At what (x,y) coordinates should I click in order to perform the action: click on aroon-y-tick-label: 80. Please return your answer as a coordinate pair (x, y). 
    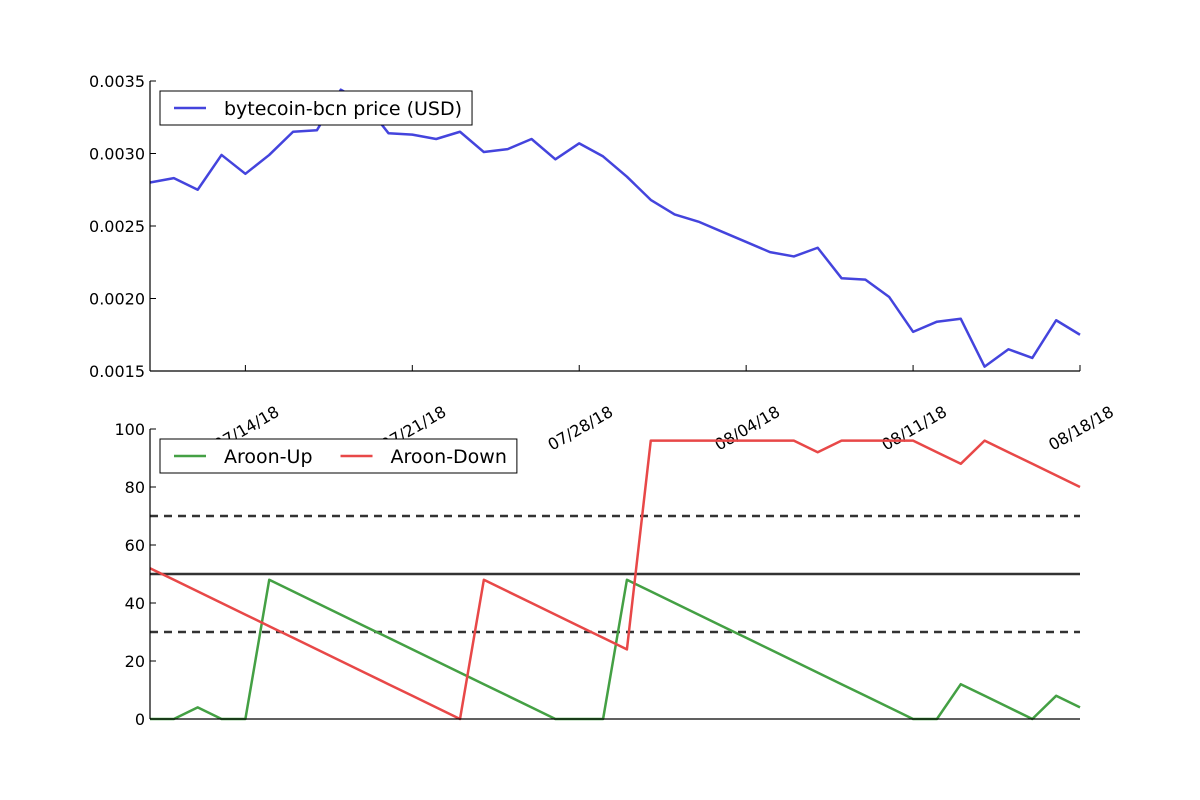
    Looking at the image, I should click on (135, 487).